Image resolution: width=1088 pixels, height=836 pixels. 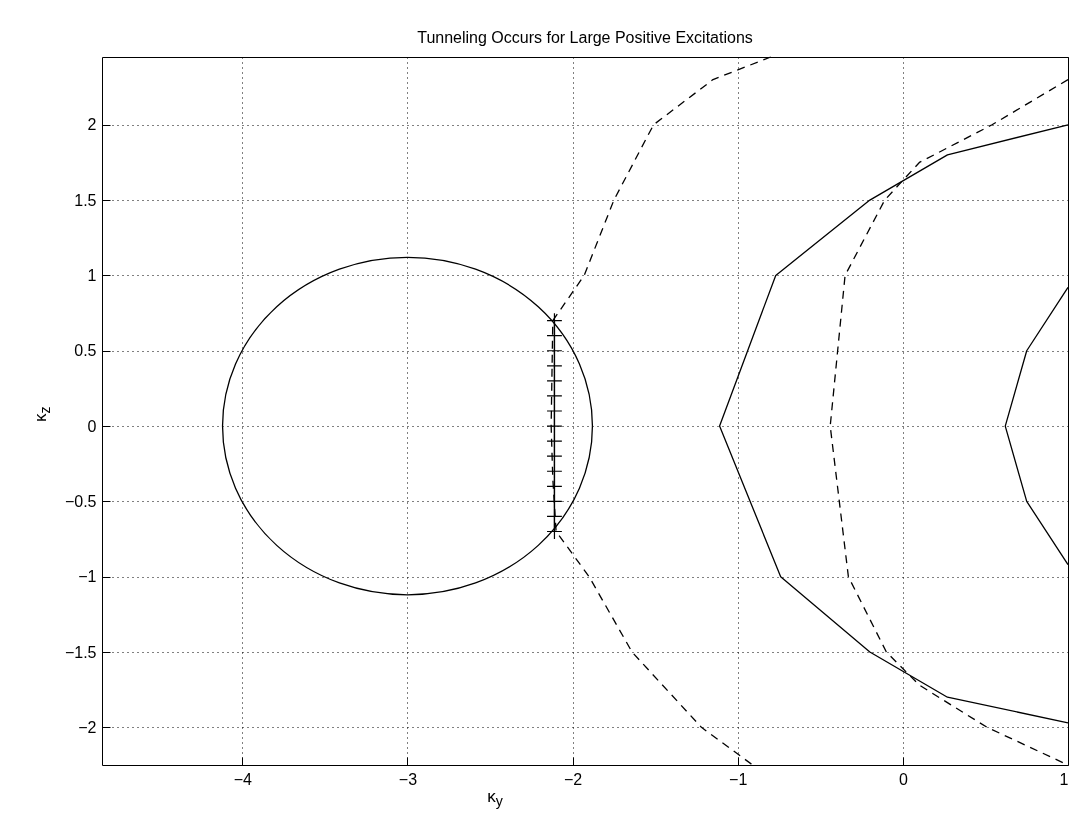 I want to click on chart-title: Tunneling Occurs for Large Positive Excitations, so click(x=585, y=38).